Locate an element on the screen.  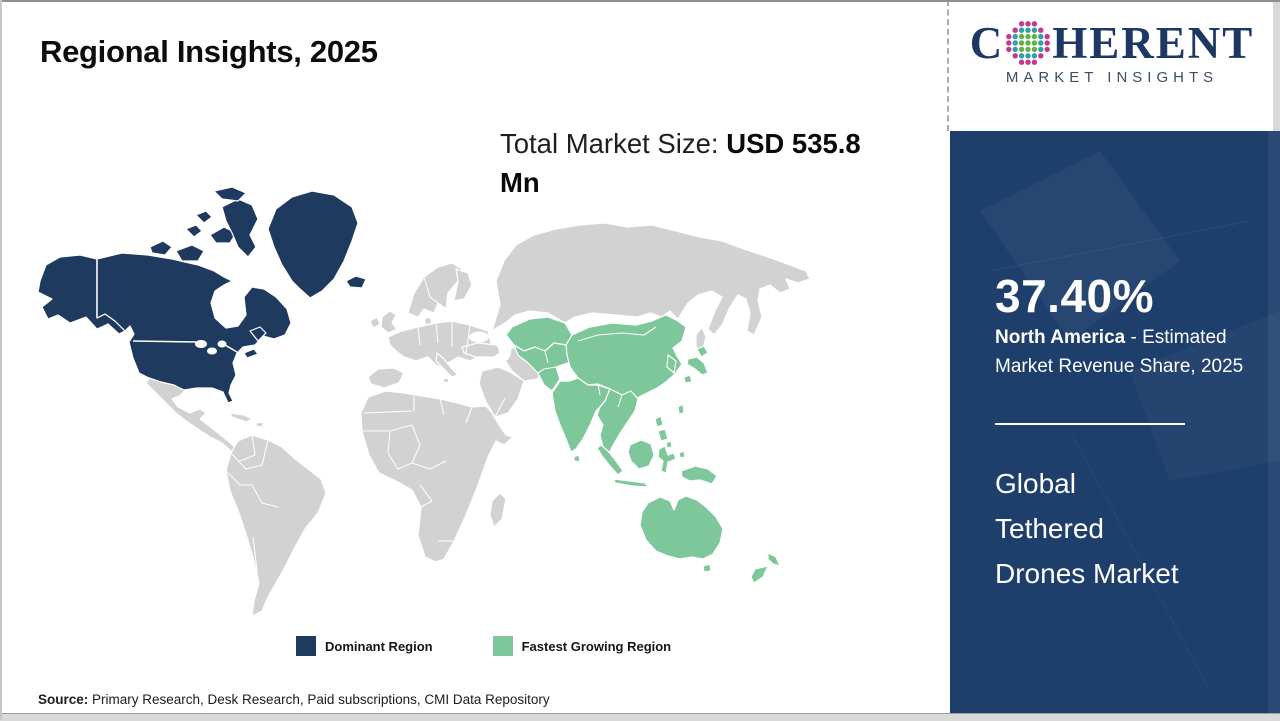
region-central-asia-south is located at coordinates (544, 367).